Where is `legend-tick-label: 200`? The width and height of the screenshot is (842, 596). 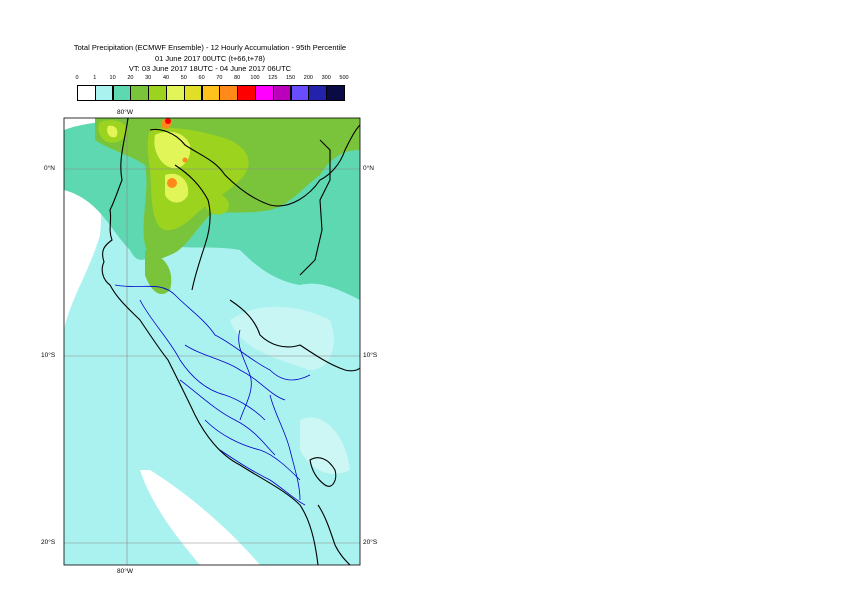
legend-tick-label: 200 is located at coordinates (308, 78).